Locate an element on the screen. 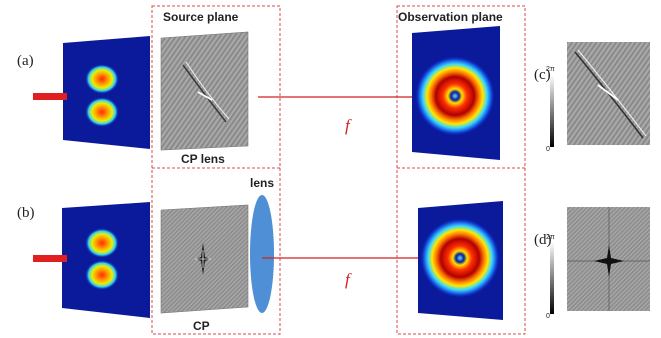 This screenshot has width=661, height=338. panel-label-c: (c) is located at coordinates (542, 75).